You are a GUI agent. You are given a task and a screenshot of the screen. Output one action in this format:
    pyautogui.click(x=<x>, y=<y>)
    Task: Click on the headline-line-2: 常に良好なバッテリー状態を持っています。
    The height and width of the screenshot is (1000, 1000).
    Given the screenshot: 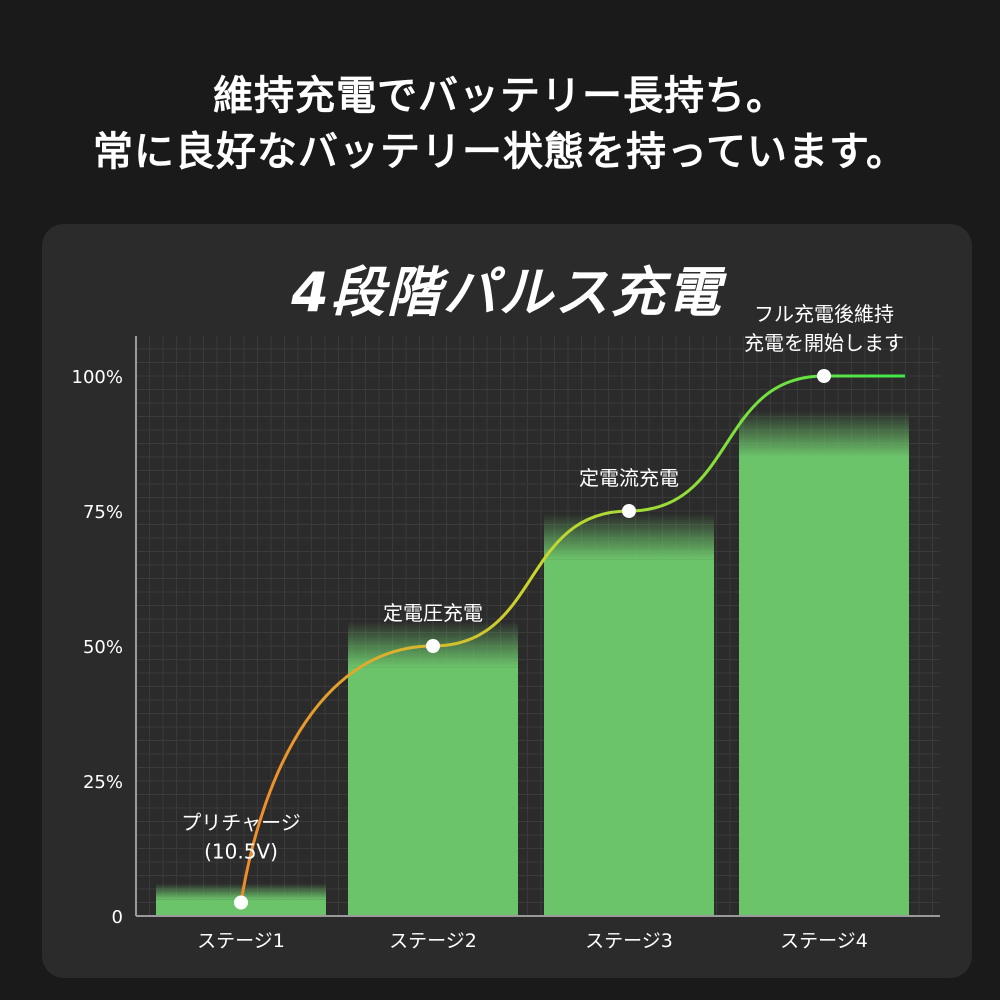 What is the action you would take?
    pyautogui.click(x=500, y=152)
    